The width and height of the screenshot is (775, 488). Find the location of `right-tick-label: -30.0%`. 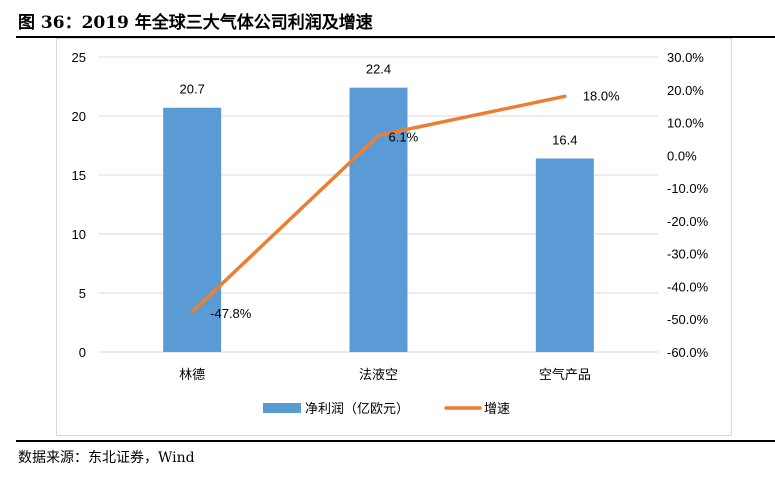

right-tick-label: -30.0% is located at coordinates (688, 254).